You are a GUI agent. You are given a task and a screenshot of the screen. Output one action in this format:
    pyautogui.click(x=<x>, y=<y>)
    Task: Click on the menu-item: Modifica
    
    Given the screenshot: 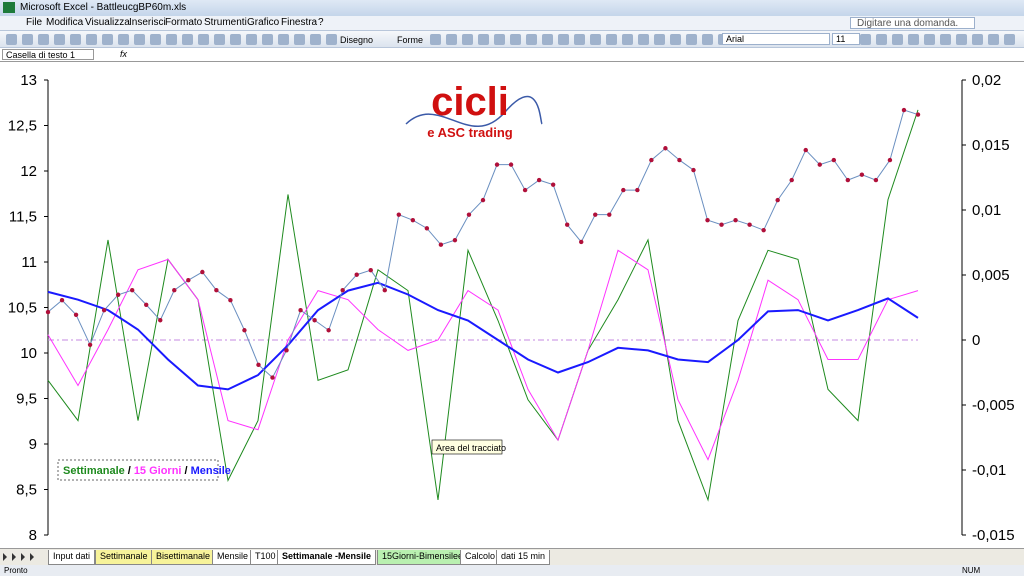 What is the action you would take?
    pyautogui.click(x=65, y=22)
    